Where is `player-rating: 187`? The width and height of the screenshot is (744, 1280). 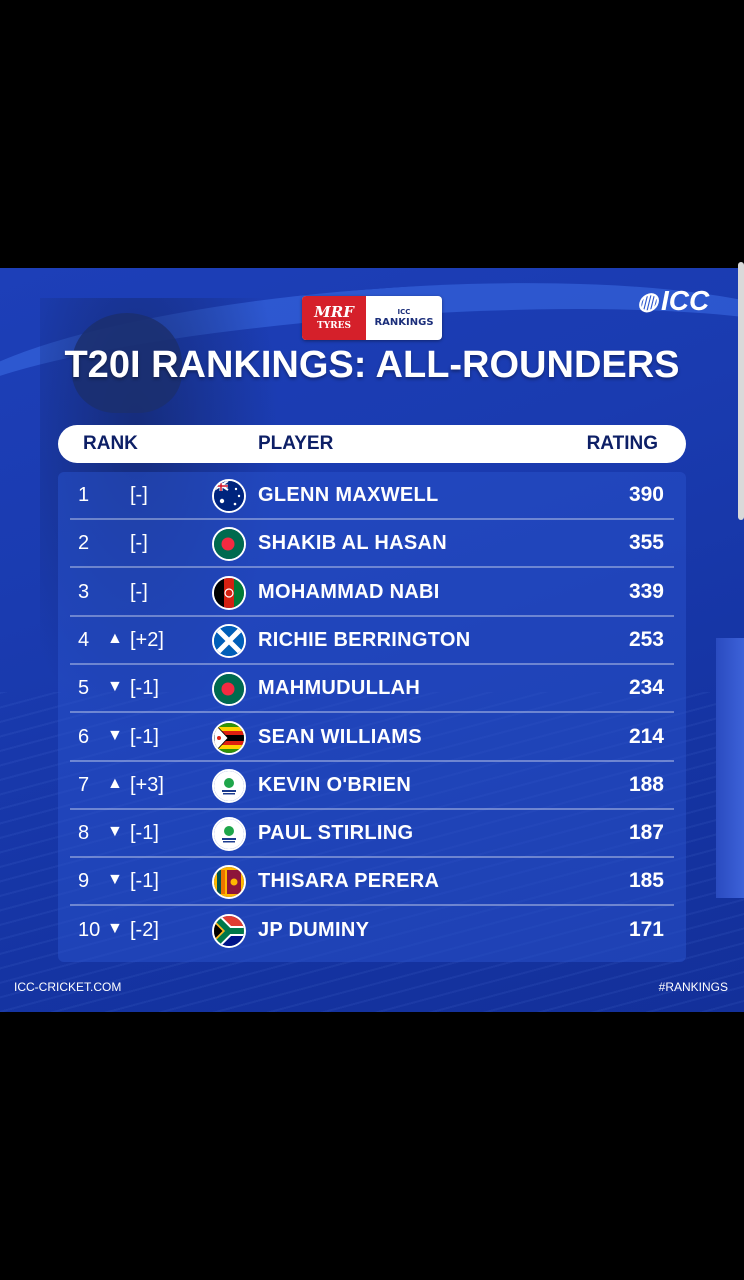
player-rating: 187 is located at coordinates (646, 833).